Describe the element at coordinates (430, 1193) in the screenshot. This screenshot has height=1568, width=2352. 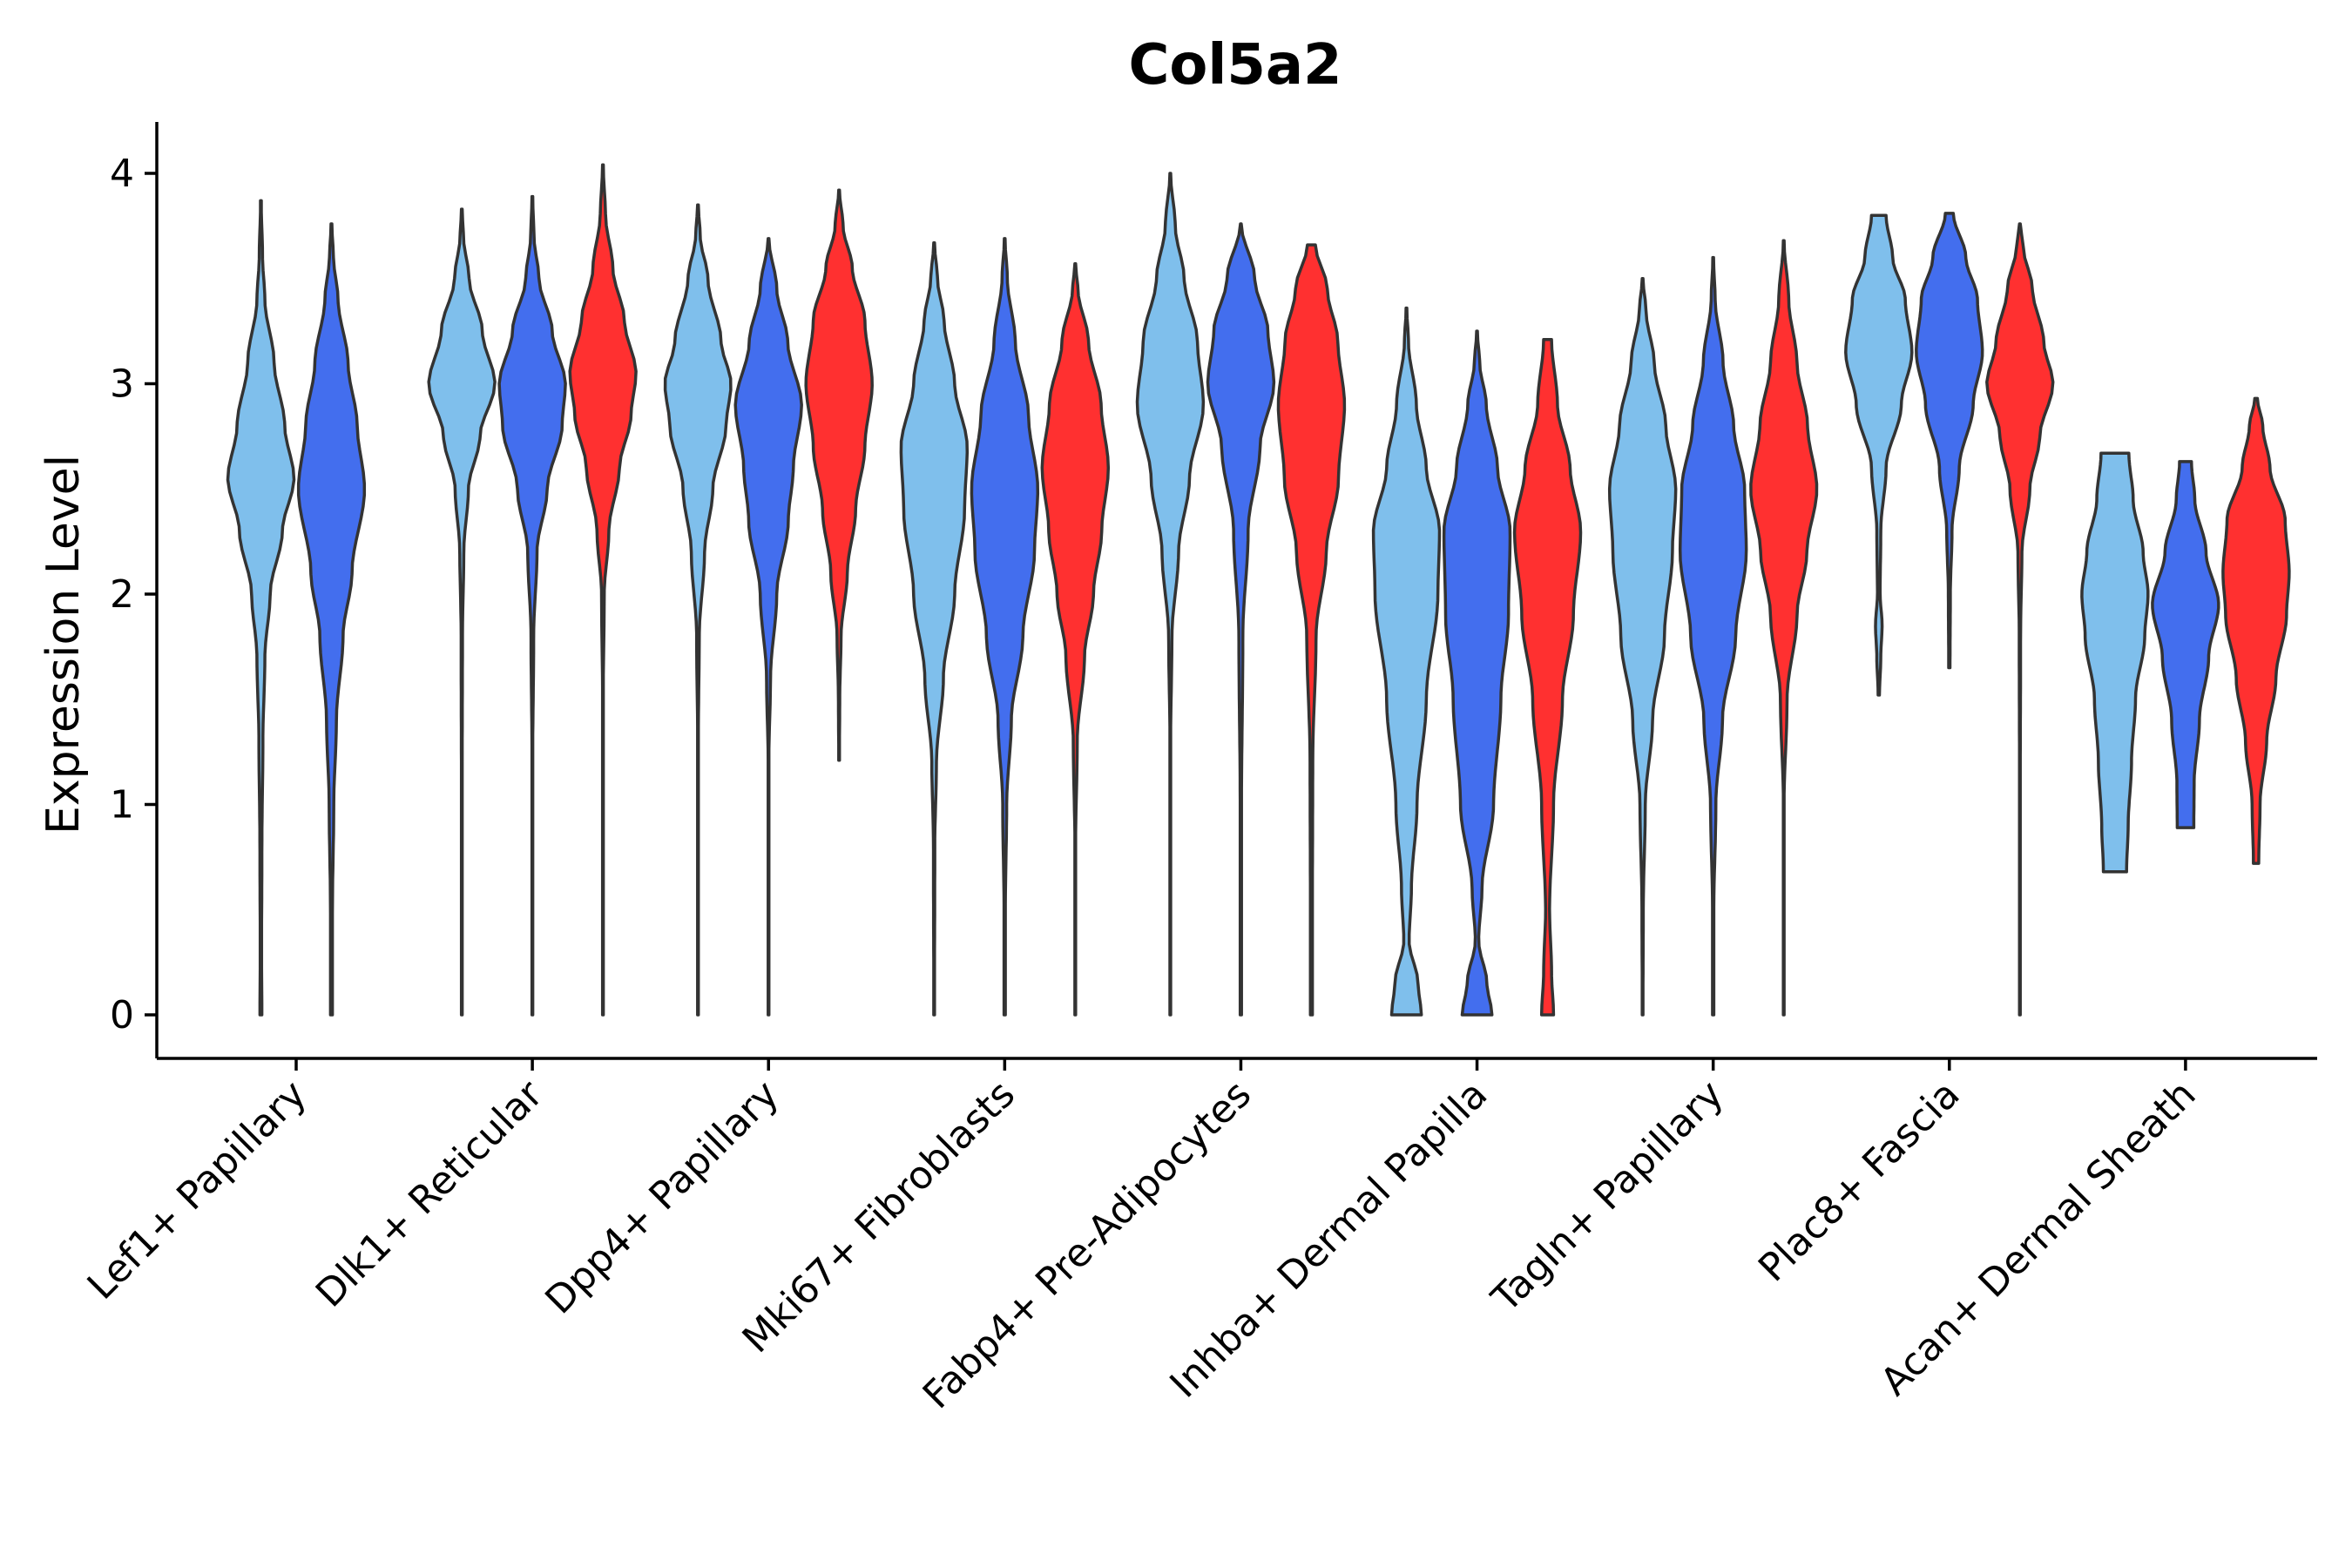
I see `x-tick-label: Dlk1+ Reticular` at that location.